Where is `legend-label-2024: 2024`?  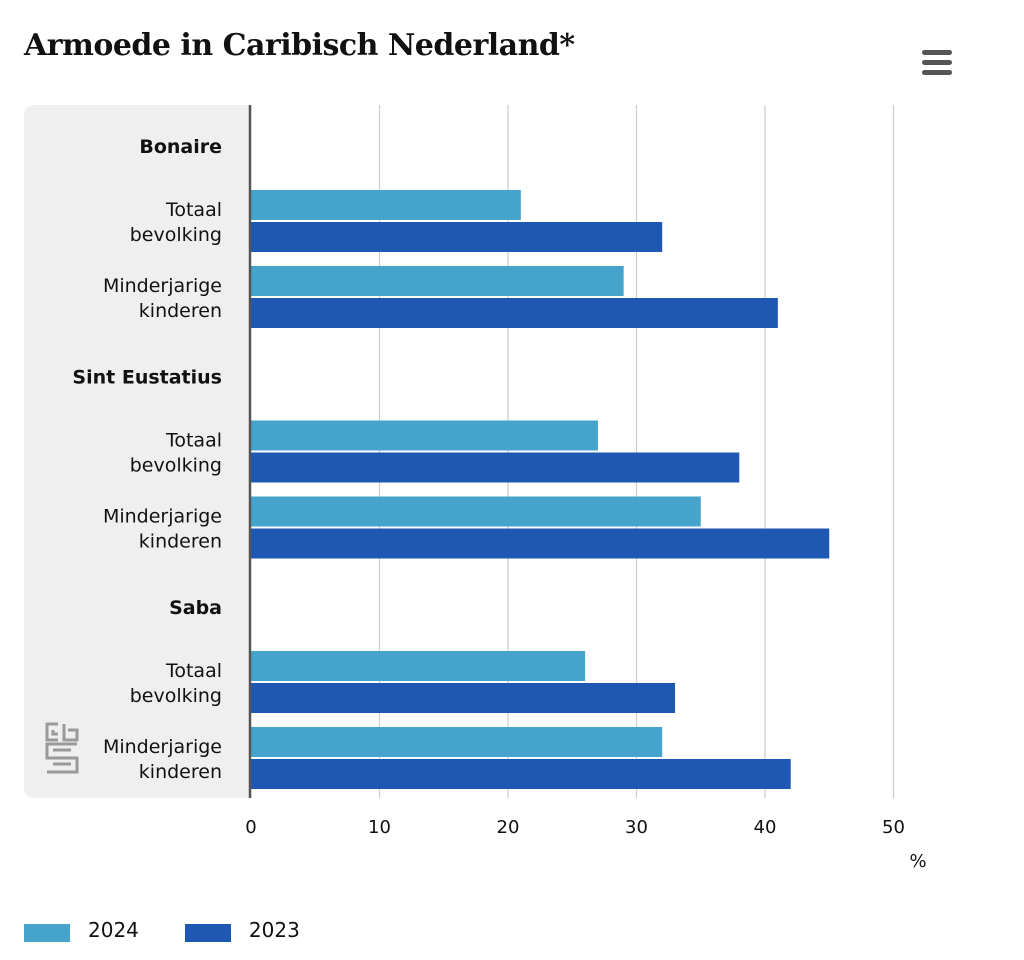
legend-label-2024: 2024 is located at coordinates (113, 930).